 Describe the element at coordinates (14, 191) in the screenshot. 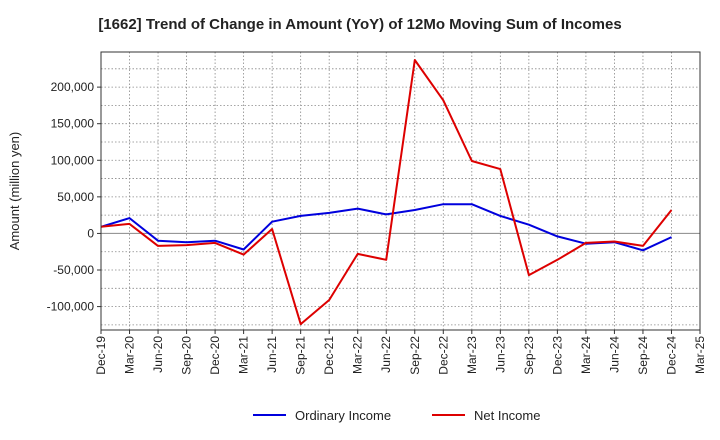

I see `y-axis-title: Amount (million yen)` at that location.